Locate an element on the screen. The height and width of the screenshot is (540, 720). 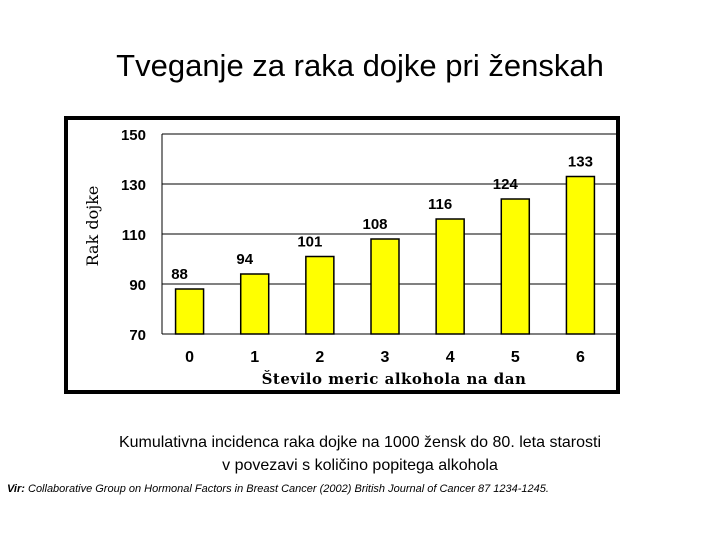
y-tick-label: 150 is located at coordinates (133, 135).